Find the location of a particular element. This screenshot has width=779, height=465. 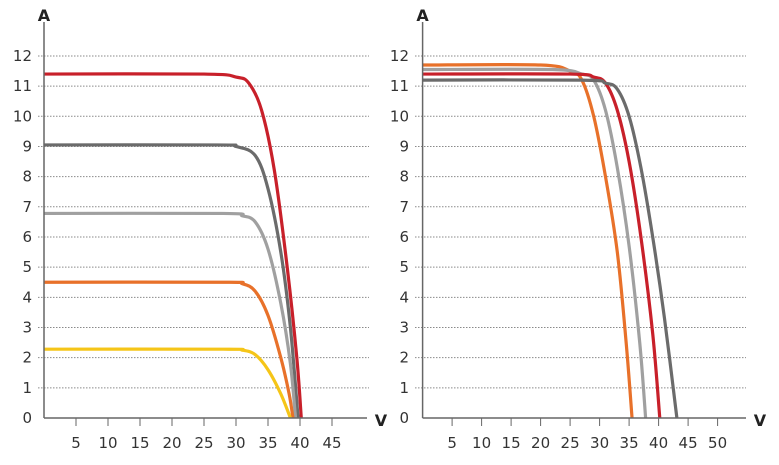

series-5-curve is located at coordinates (167, 383).